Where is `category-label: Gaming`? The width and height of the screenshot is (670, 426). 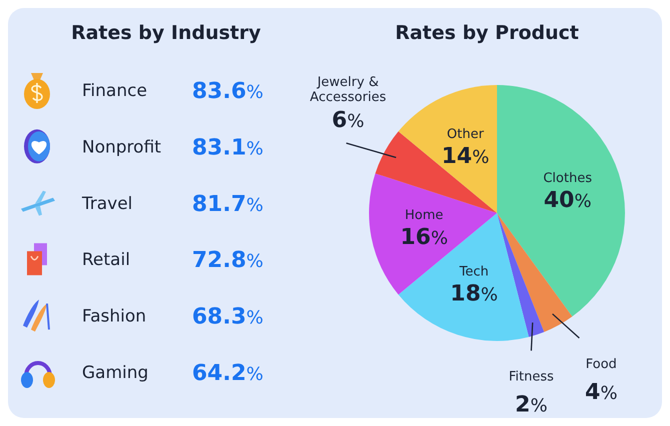 category-label: Gaming is located at coordinates (115, 373).